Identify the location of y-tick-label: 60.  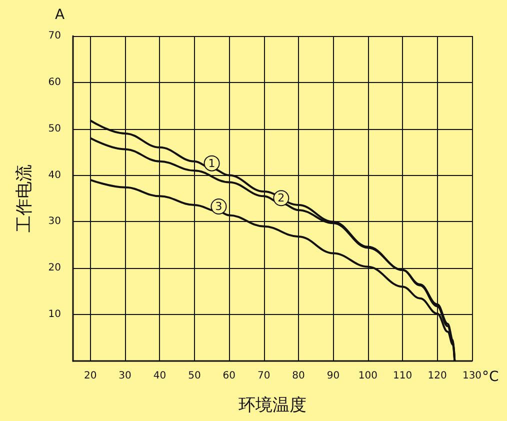
(54, 82).